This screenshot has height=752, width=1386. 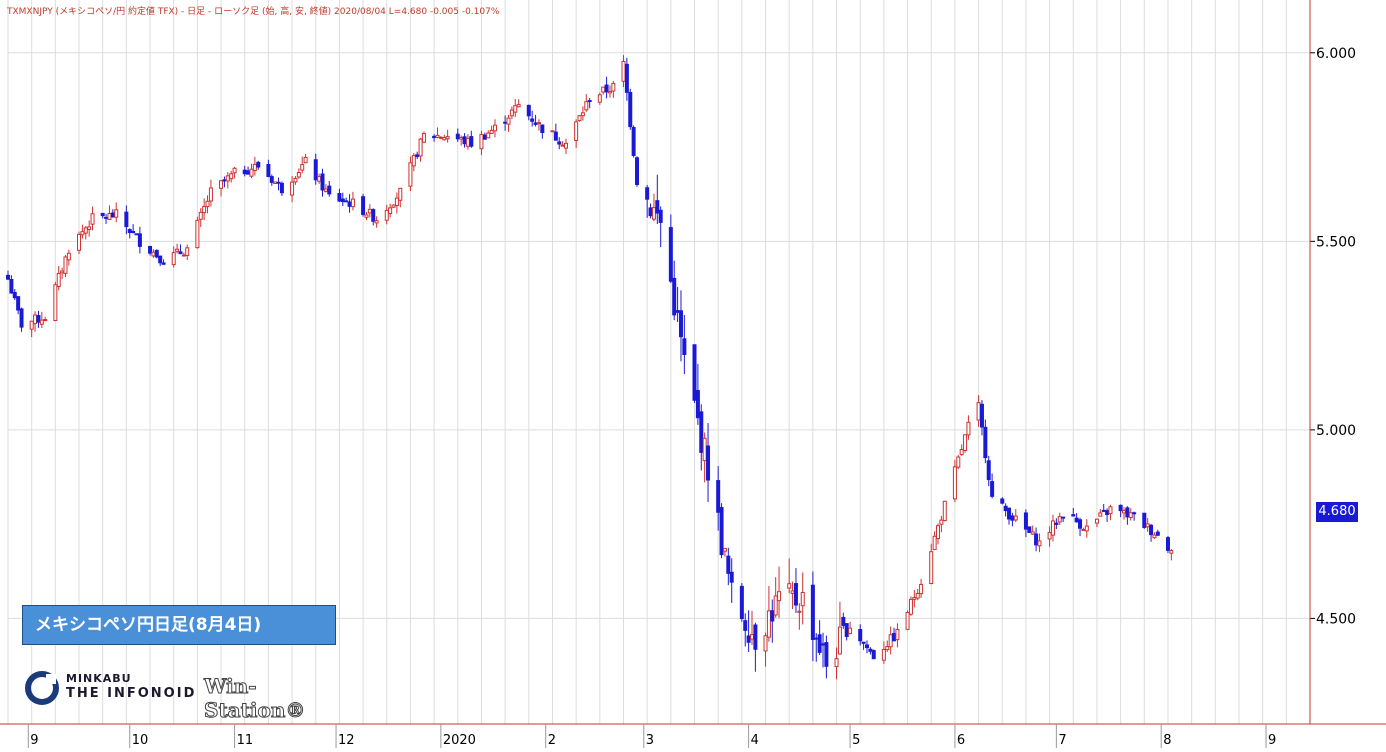 I want to click on minkabu-logo-icon, so click(x=42, y=688).